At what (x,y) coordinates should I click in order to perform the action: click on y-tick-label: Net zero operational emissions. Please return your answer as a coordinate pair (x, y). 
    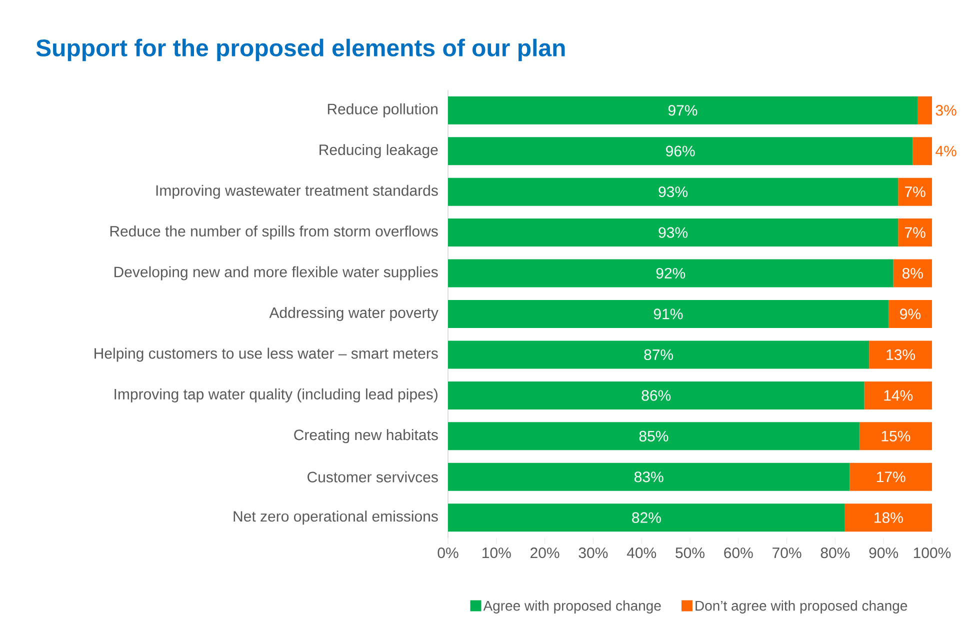
    Looking at the image, I should click on (336, 517).